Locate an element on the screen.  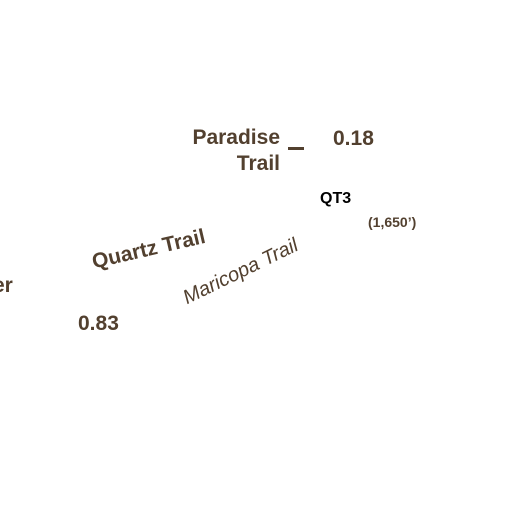
paradise-trail-label-line2: Trail is located at coordinates (258, 163).